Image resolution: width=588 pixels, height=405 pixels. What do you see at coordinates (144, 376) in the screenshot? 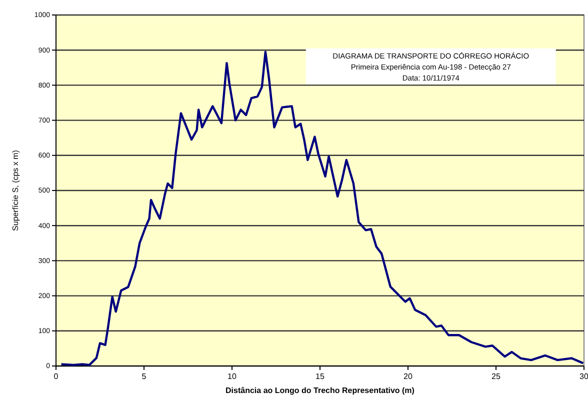
I see `x-tick-label: 5` at bounding box center [144, 376].